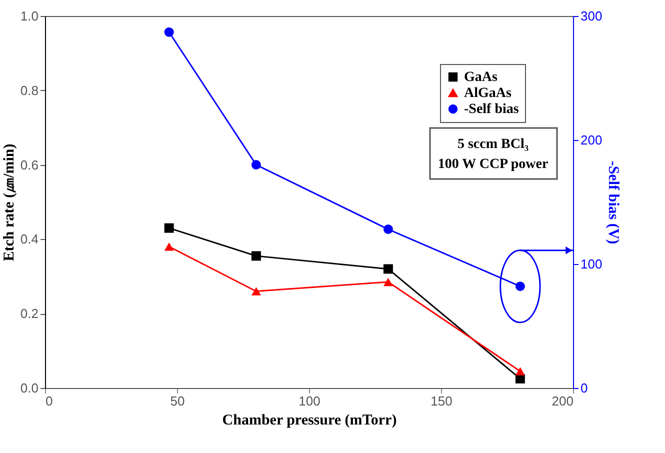  Describe the element at coordinates (29, 239) in the screenshot. I see `y-tick-label: 0.4` at that location.